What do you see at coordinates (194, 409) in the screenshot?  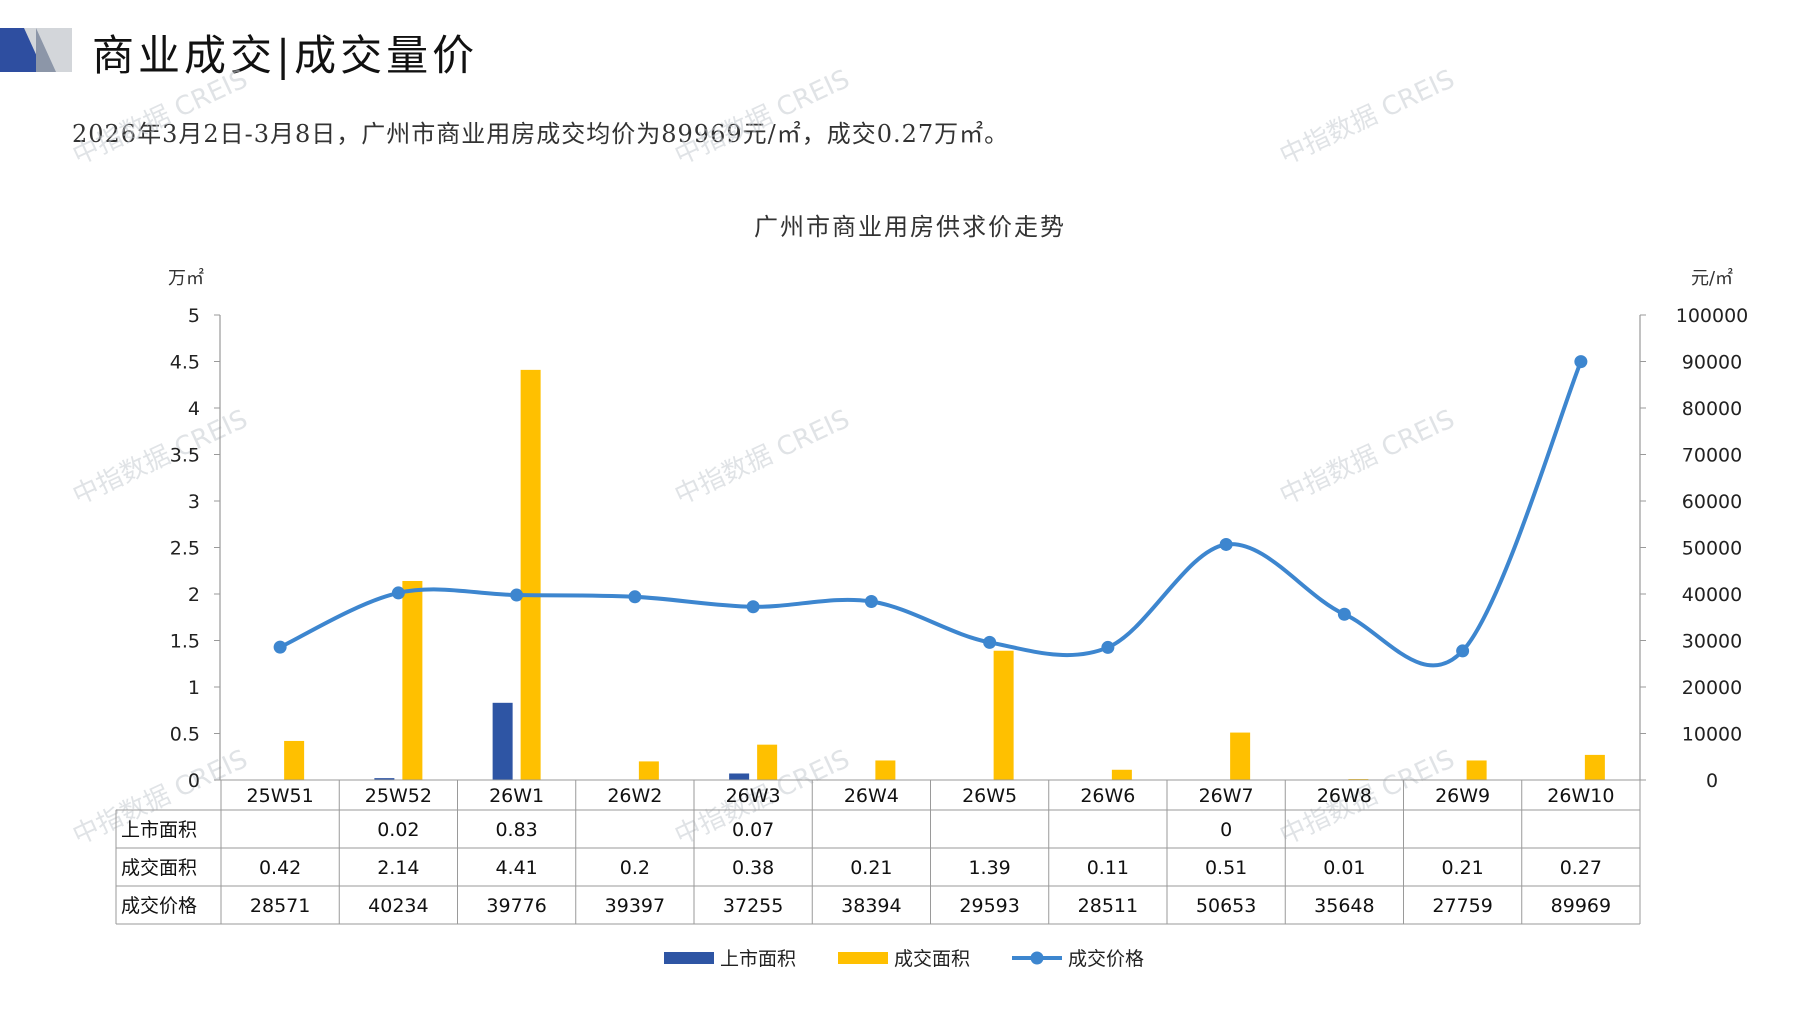 I see `left-tick-label: 4` at bounding box center [194, 409].